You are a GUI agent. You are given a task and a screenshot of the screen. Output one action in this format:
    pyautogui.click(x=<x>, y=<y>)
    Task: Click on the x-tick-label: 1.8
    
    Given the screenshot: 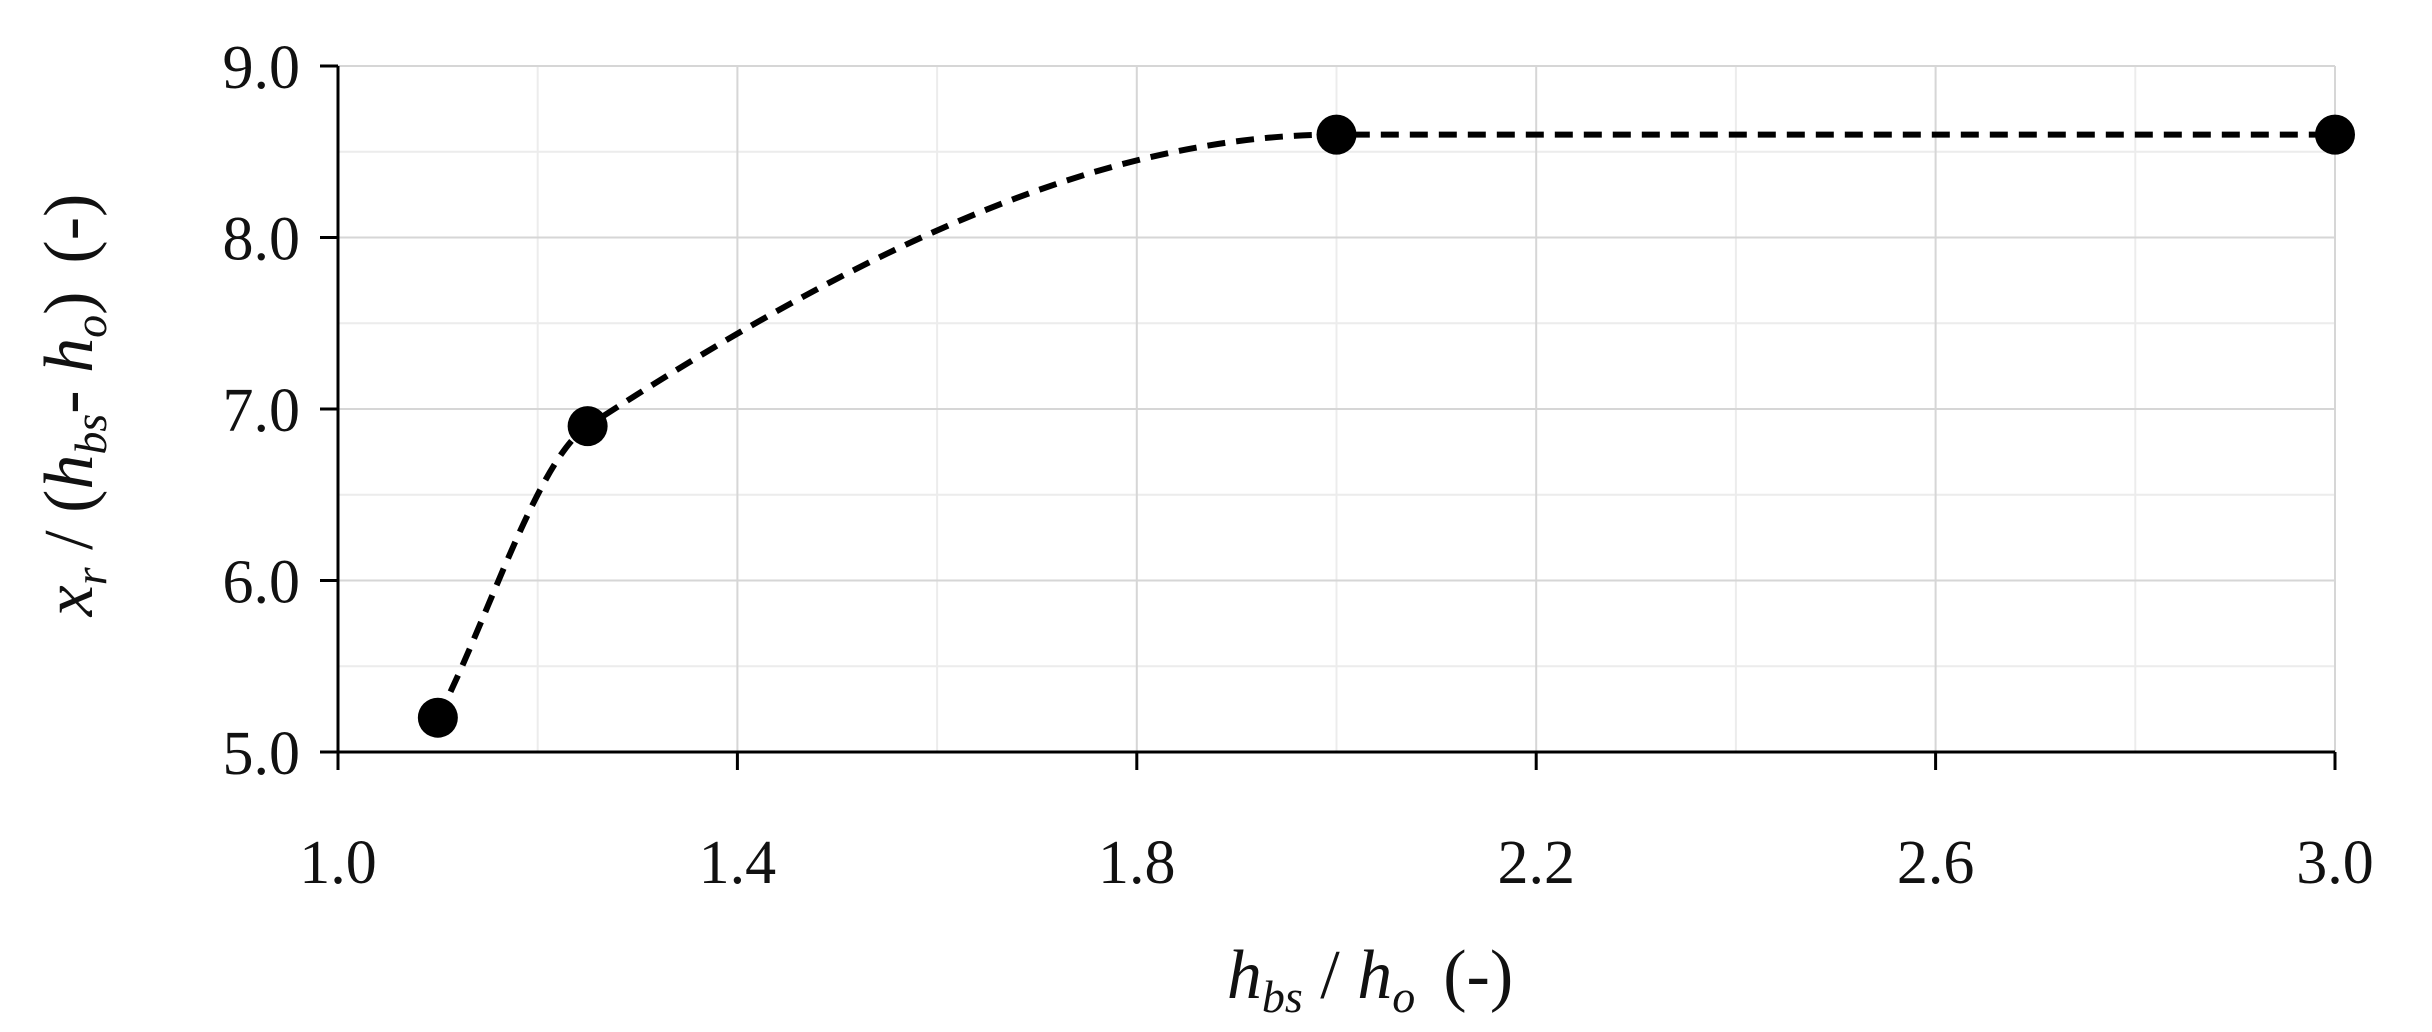 What is the action you would take?
    pyautogui.click(x=1137, y=863)
    